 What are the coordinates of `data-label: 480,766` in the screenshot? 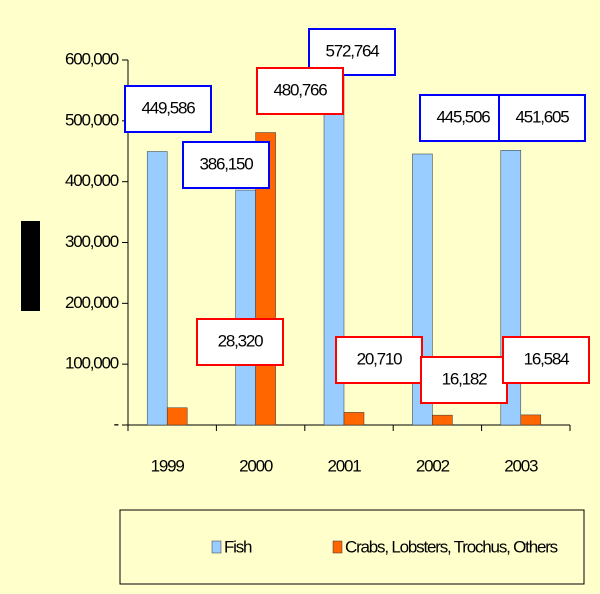 It's located at (300, 89).